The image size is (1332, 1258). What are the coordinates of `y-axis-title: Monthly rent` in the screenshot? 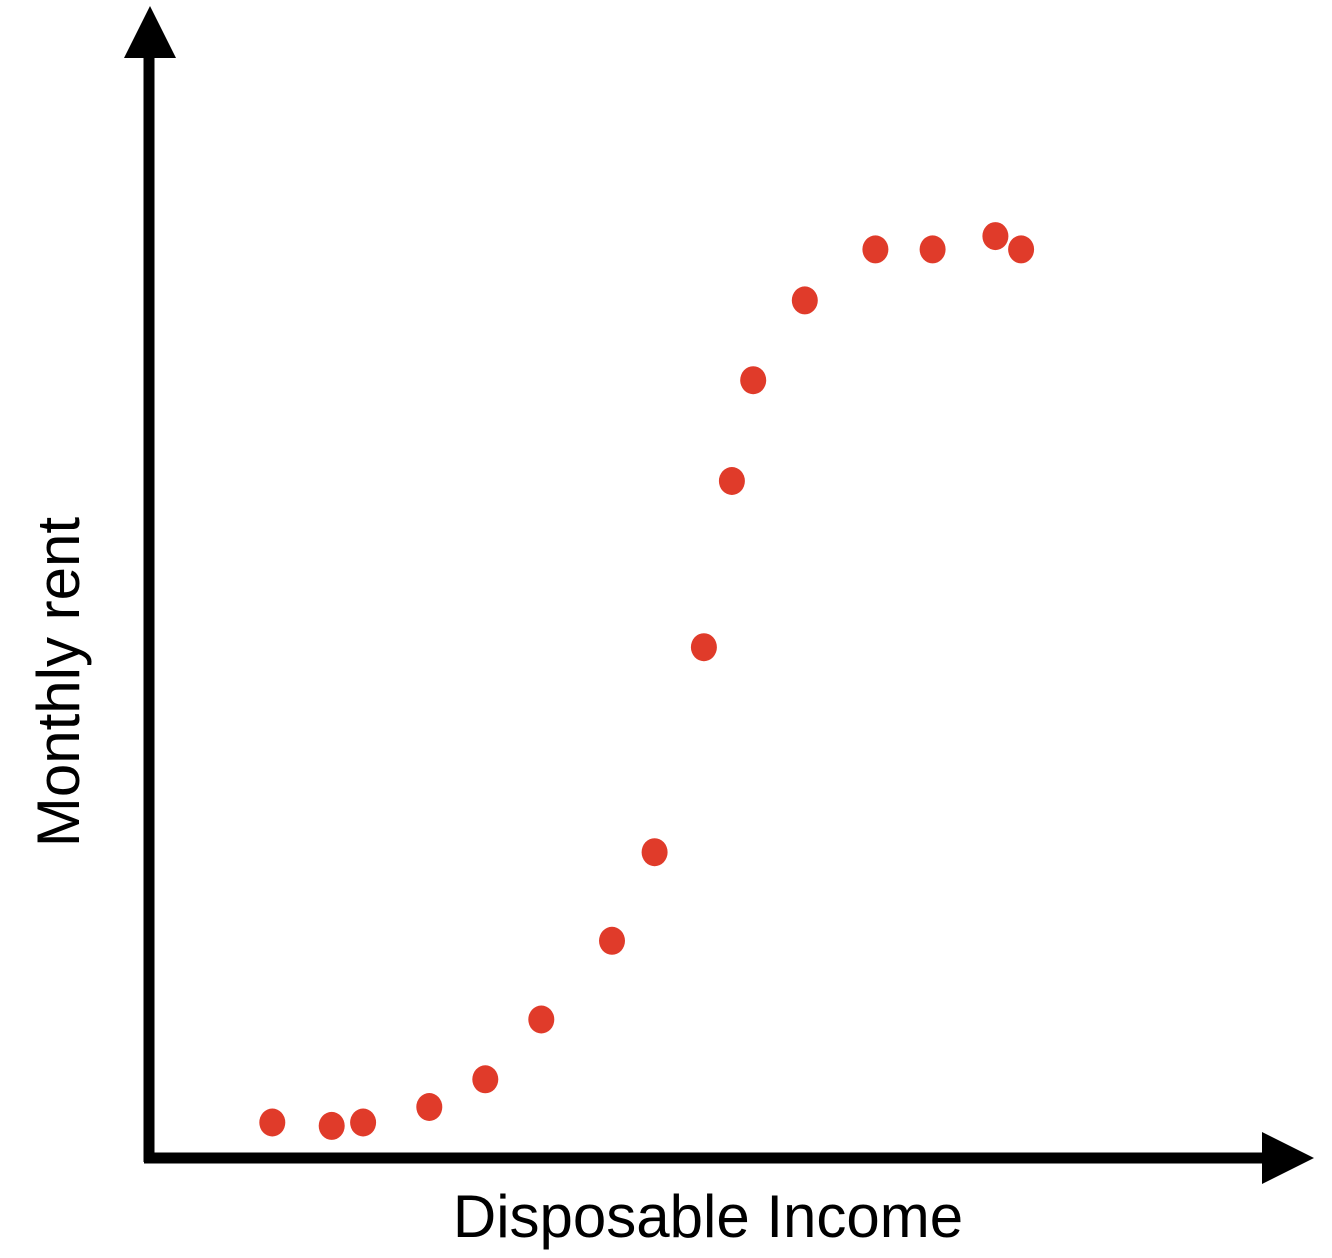 It's located at (58, 682).